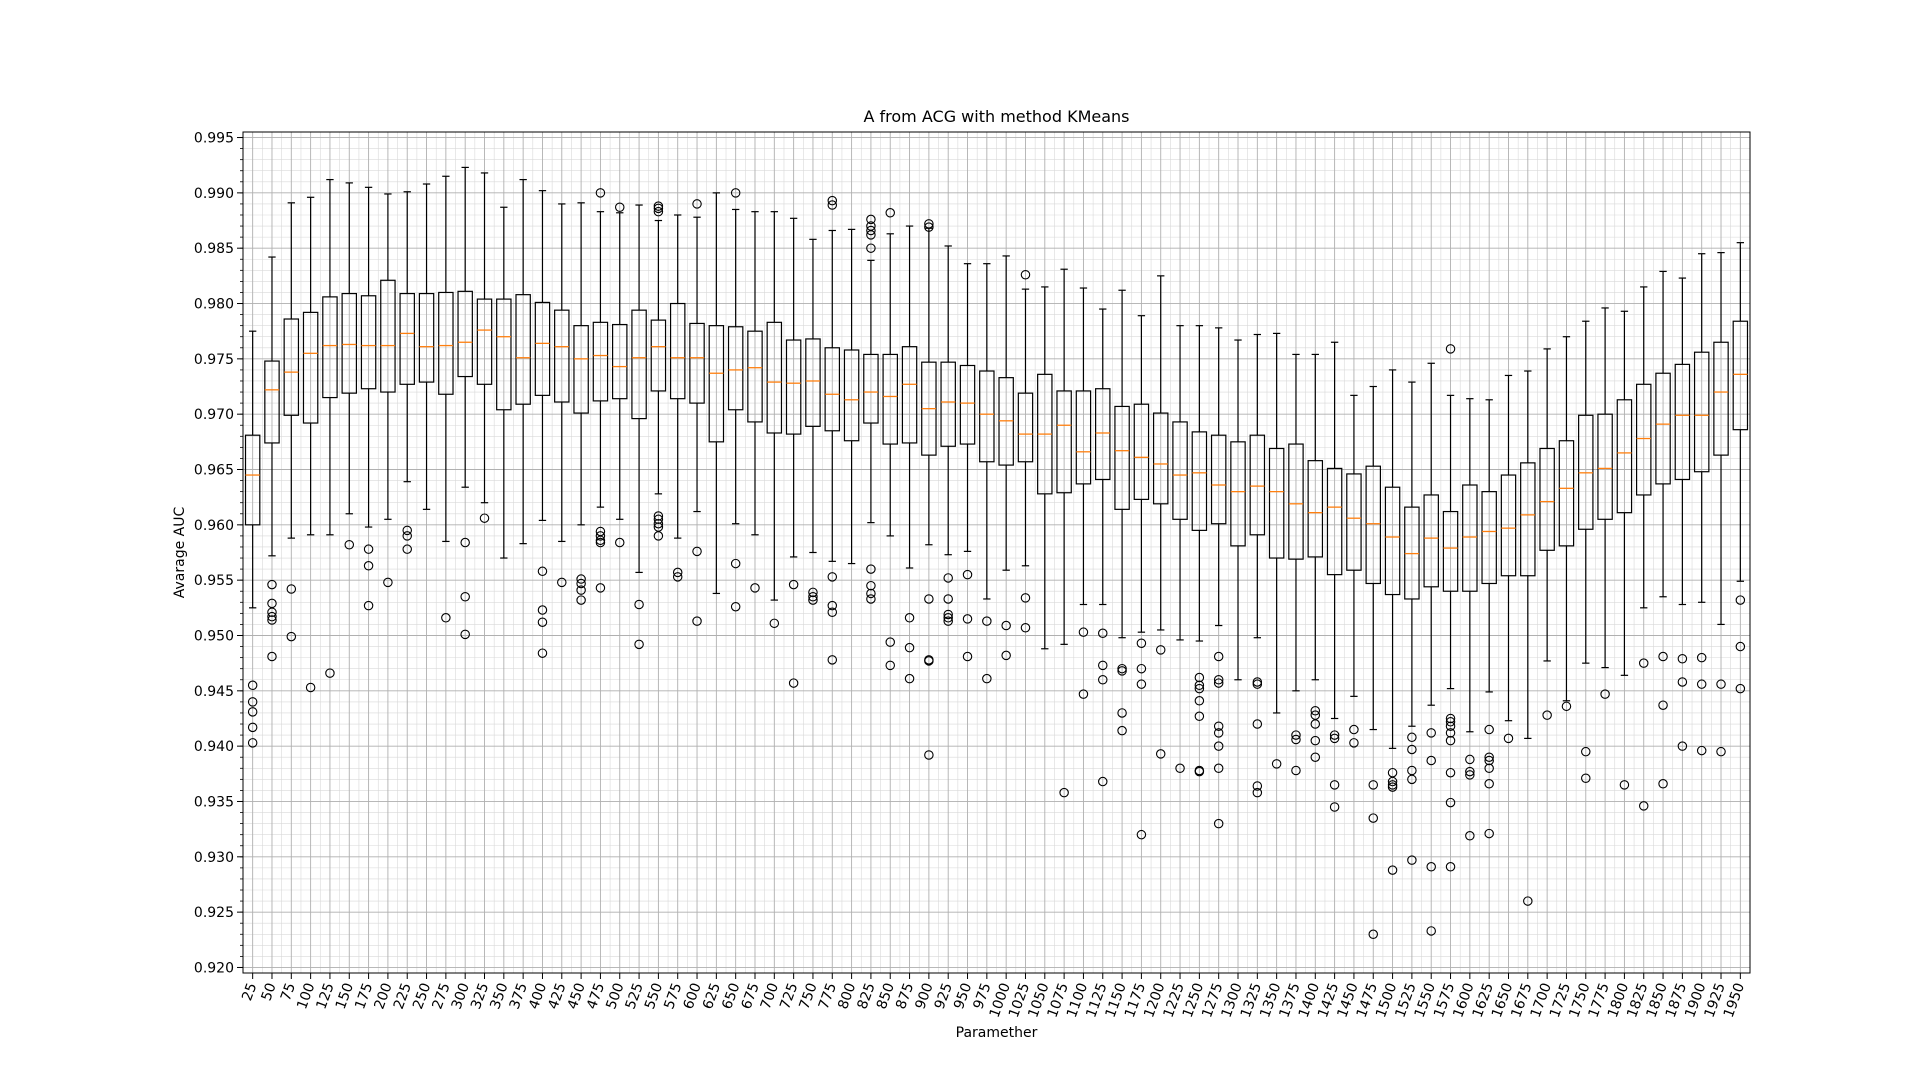  Describe the element at coordinates (288, 992) in the screenshot. I see `x-tick-label: 75` at that location.